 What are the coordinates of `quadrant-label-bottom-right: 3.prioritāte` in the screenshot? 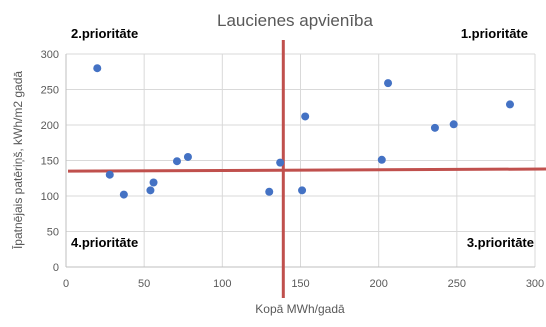 It's located at (500, 242).